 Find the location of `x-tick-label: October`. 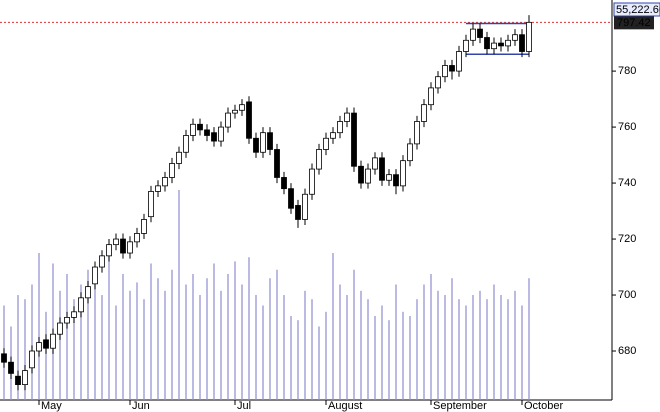

x-tick-label: October is located at coordinates (543, 406).